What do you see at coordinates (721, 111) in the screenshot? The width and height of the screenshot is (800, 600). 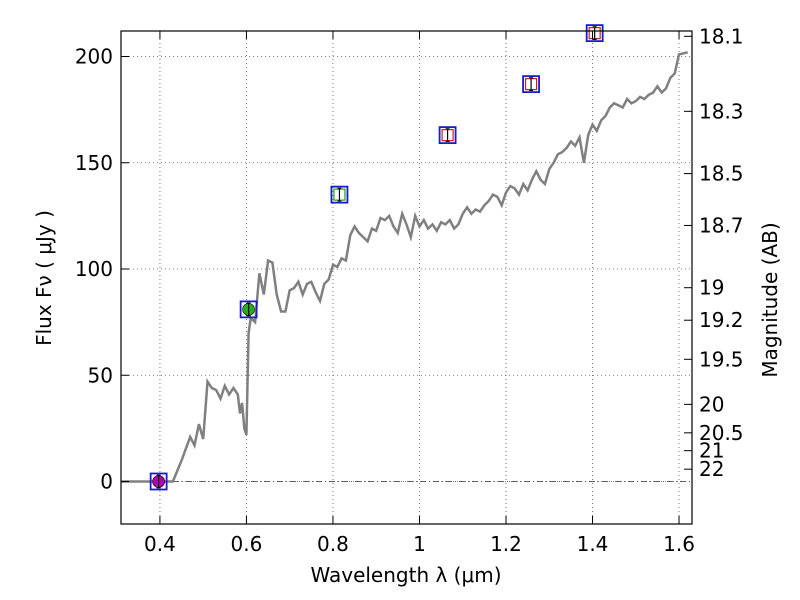 I see `magnitude-tick-label: 18.3` at bounding box center [721, 111].